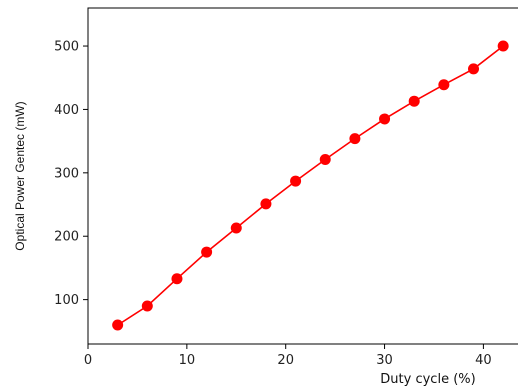 The image size is (518, 390). What do you see at coordinates (384, 360) in the screenshot?
I see `x-tick-label: 30` at bounding box center [384, 360].